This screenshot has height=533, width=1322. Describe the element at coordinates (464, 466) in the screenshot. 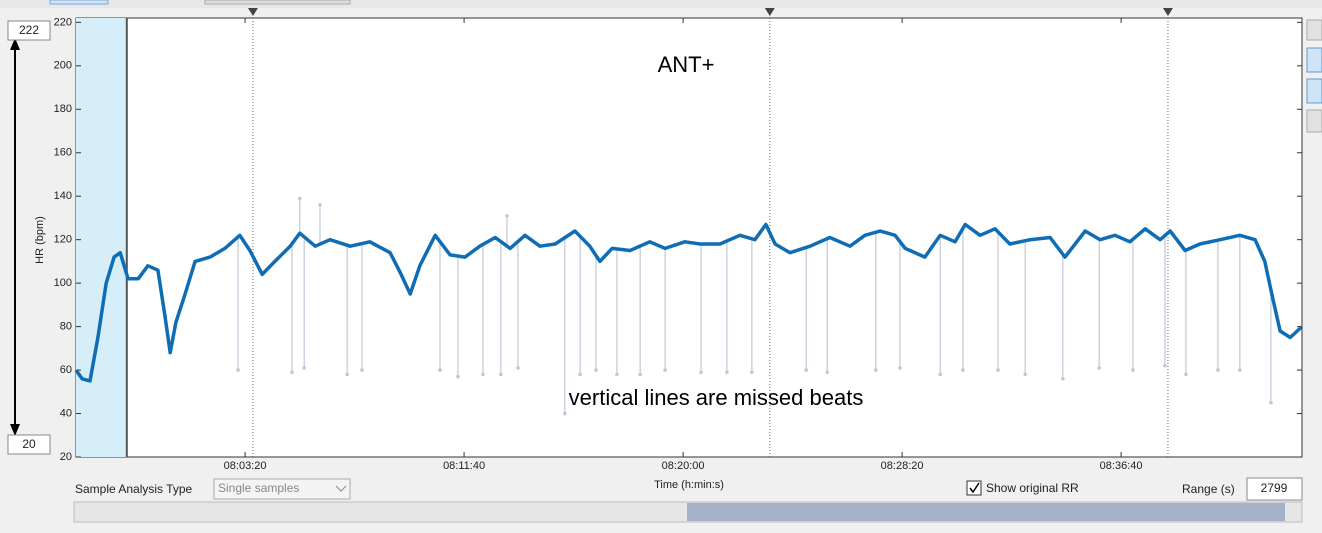

I see `x-tick-label: 08:11:40` at that location.